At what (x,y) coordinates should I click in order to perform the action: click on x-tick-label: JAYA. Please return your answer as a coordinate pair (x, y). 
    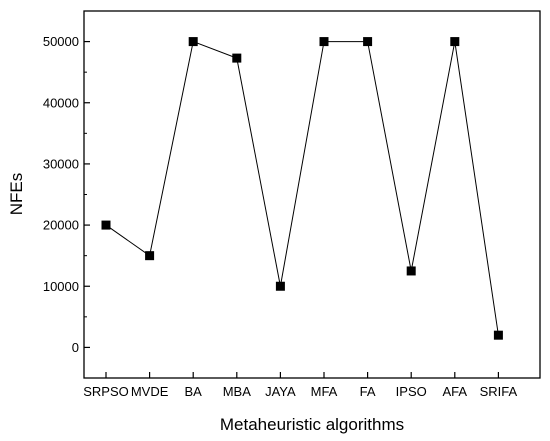
    Looking at the image, I should click on (280, 391).